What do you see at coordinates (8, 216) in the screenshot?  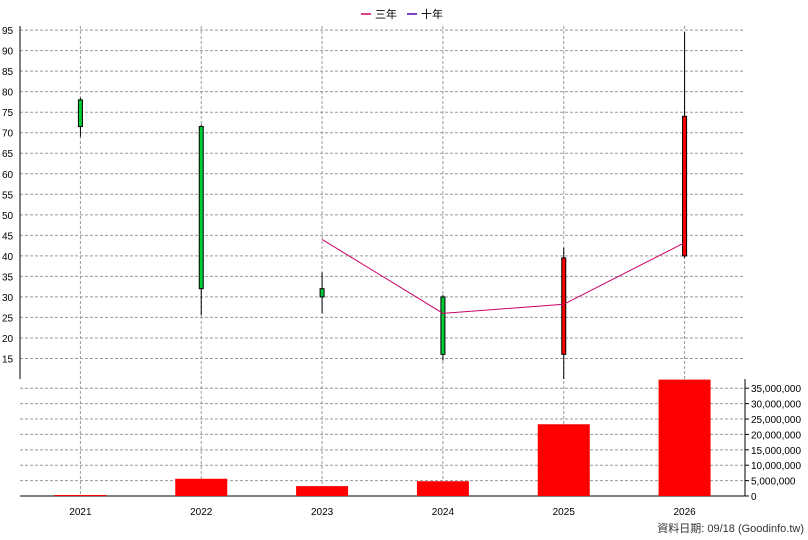 I see `price-tick-label: 50` at bounding box center [8, 216].